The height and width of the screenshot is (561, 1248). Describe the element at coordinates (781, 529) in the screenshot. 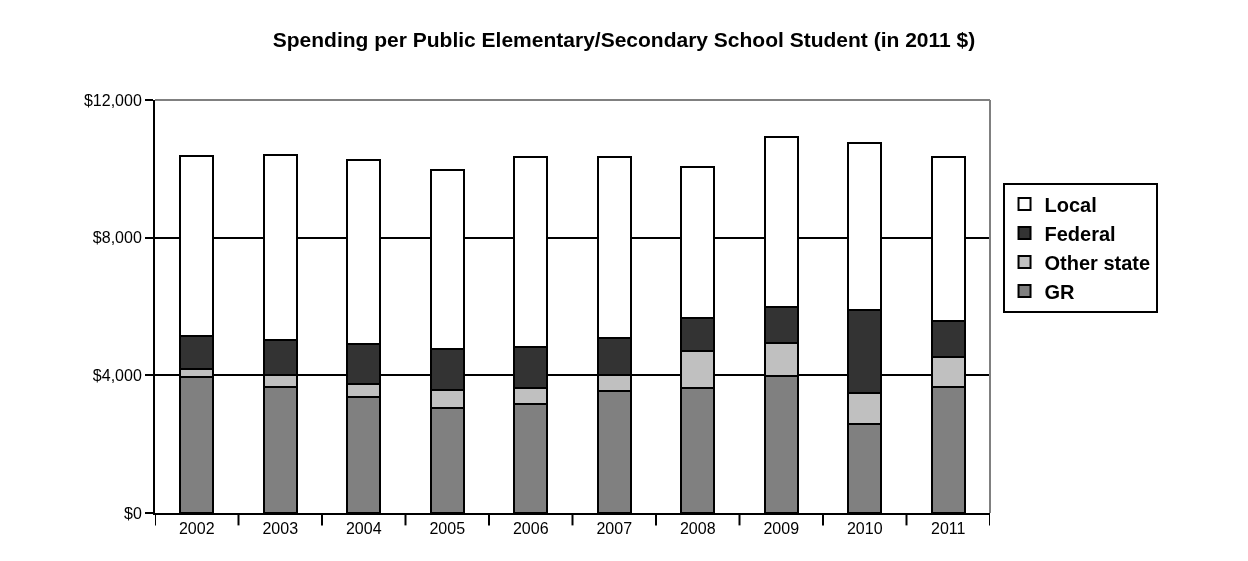

I see `x-tick-label: 2009` at that location.